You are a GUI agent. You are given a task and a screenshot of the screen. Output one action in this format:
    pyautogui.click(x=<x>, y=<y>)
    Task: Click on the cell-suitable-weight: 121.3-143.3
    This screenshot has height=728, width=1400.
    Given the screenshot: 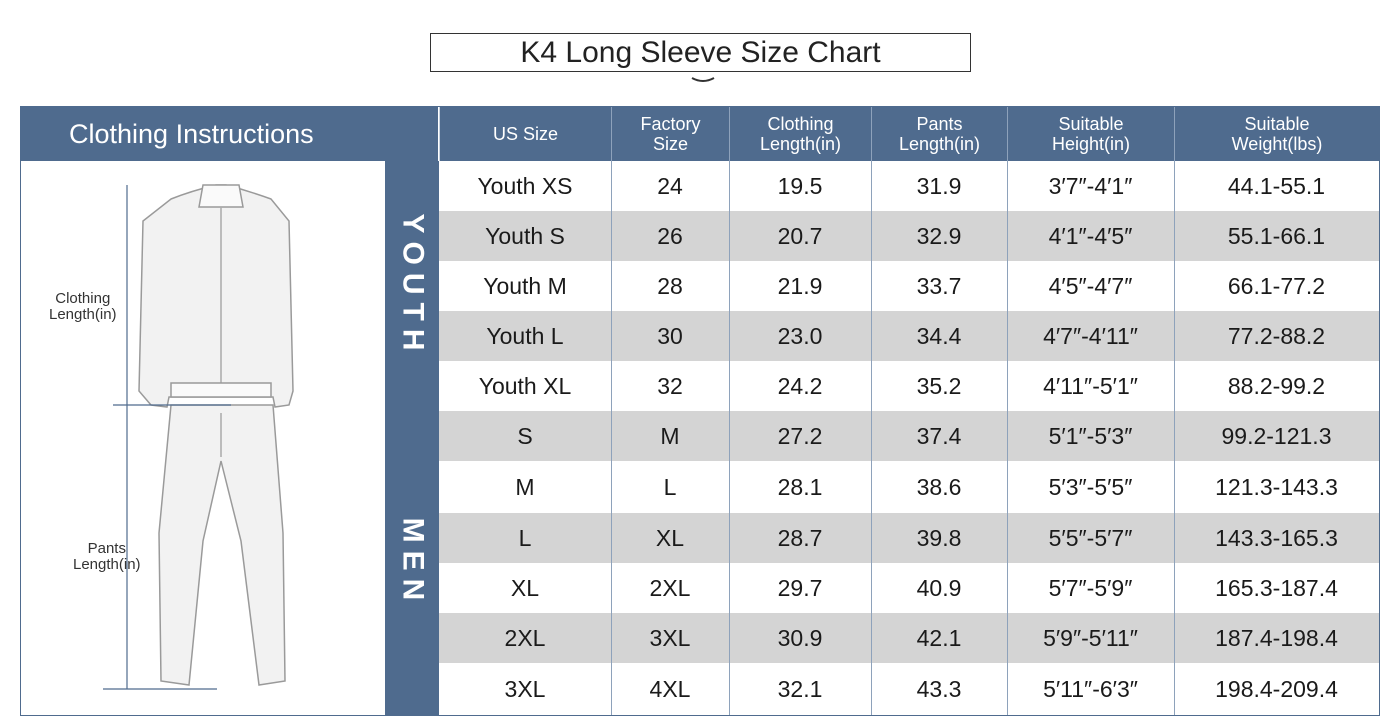 What is the action you would take?
    pyautogui.click(x=1276, y=486)
    